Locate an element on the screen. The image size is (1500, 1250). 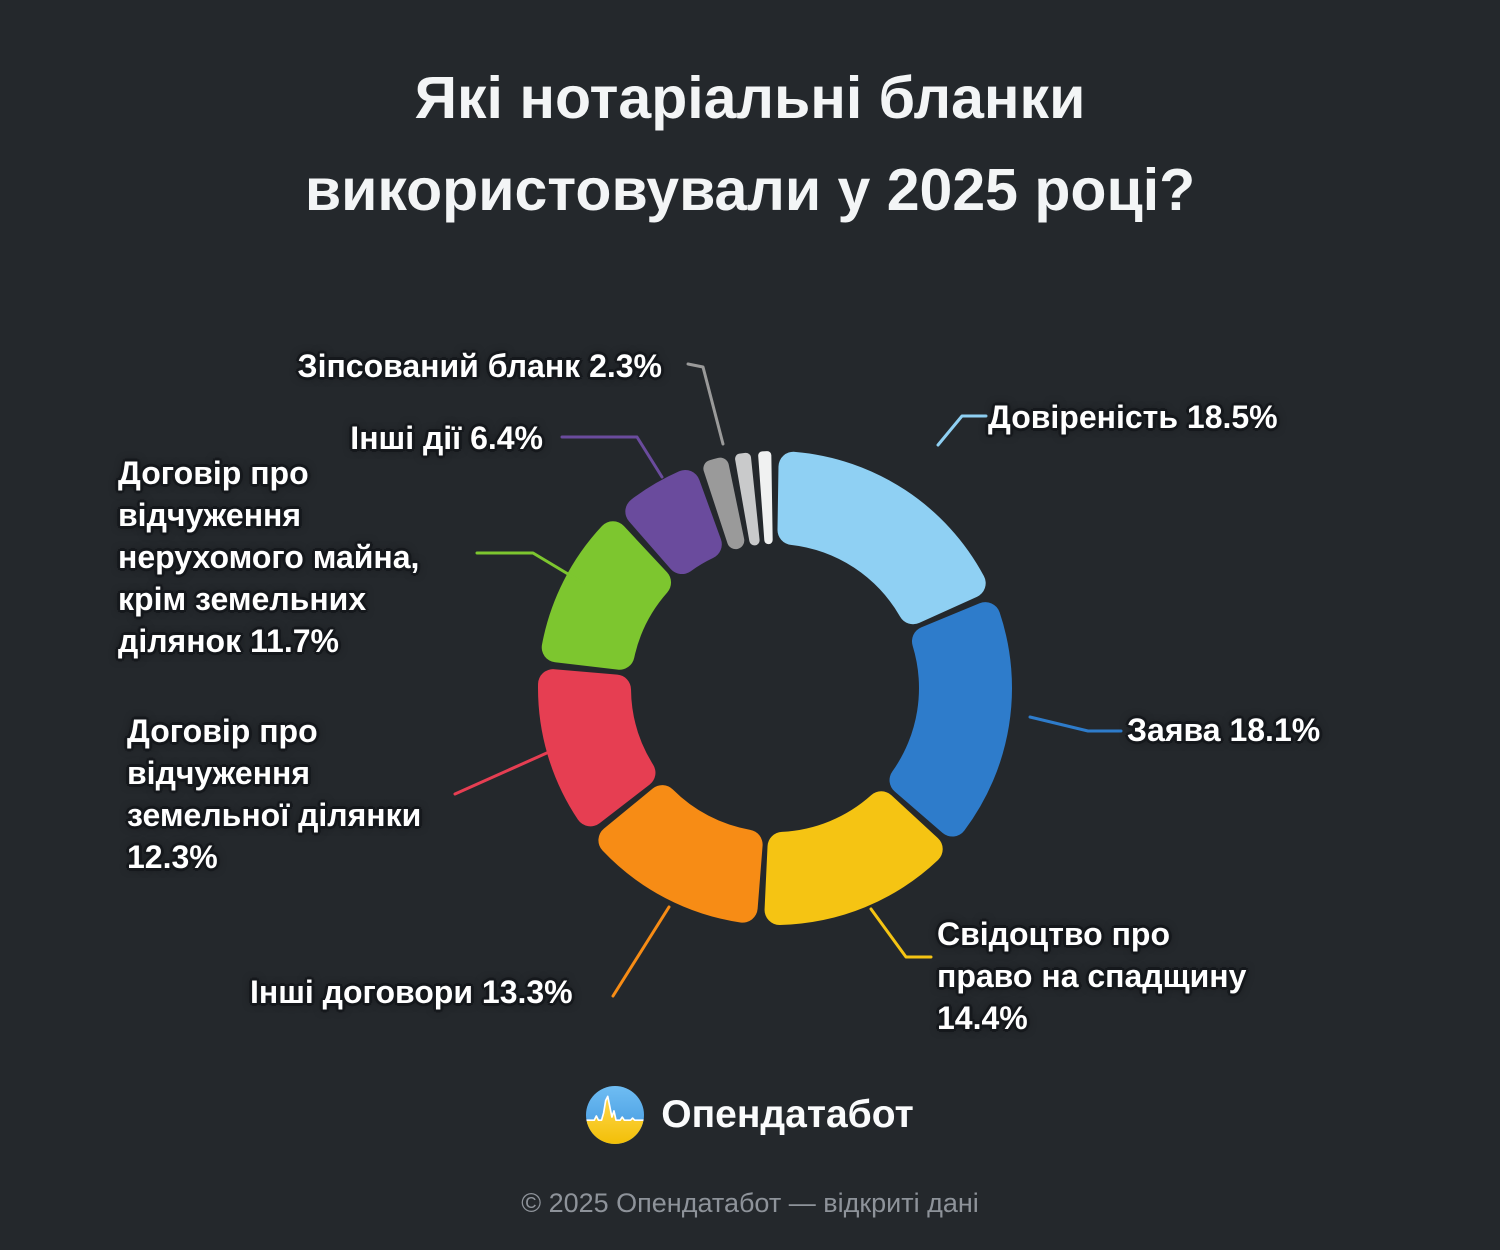
leader-line-inshi-dohovory is located at coordinates (641, 951).